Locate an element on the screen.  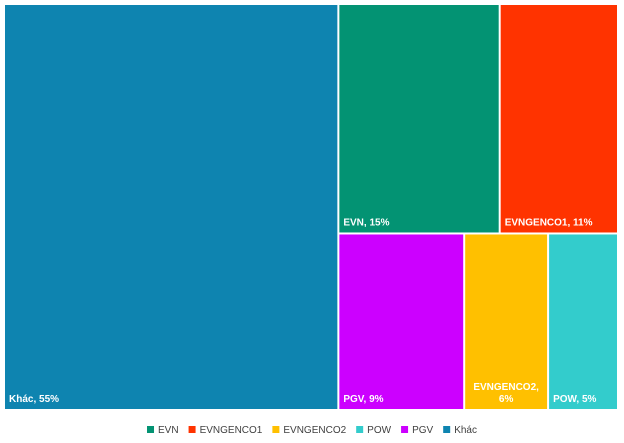
legend-label-evngenco2: EVNGENCO2 is located at coordinates (314, 430).